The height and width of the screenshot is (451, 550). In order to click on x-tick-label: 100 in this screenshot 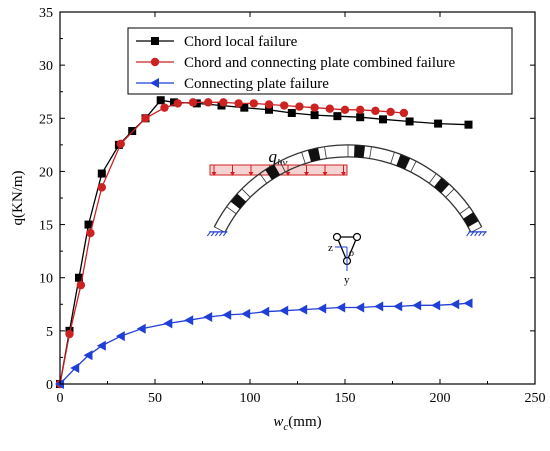, I will do `click(250, 398)`.